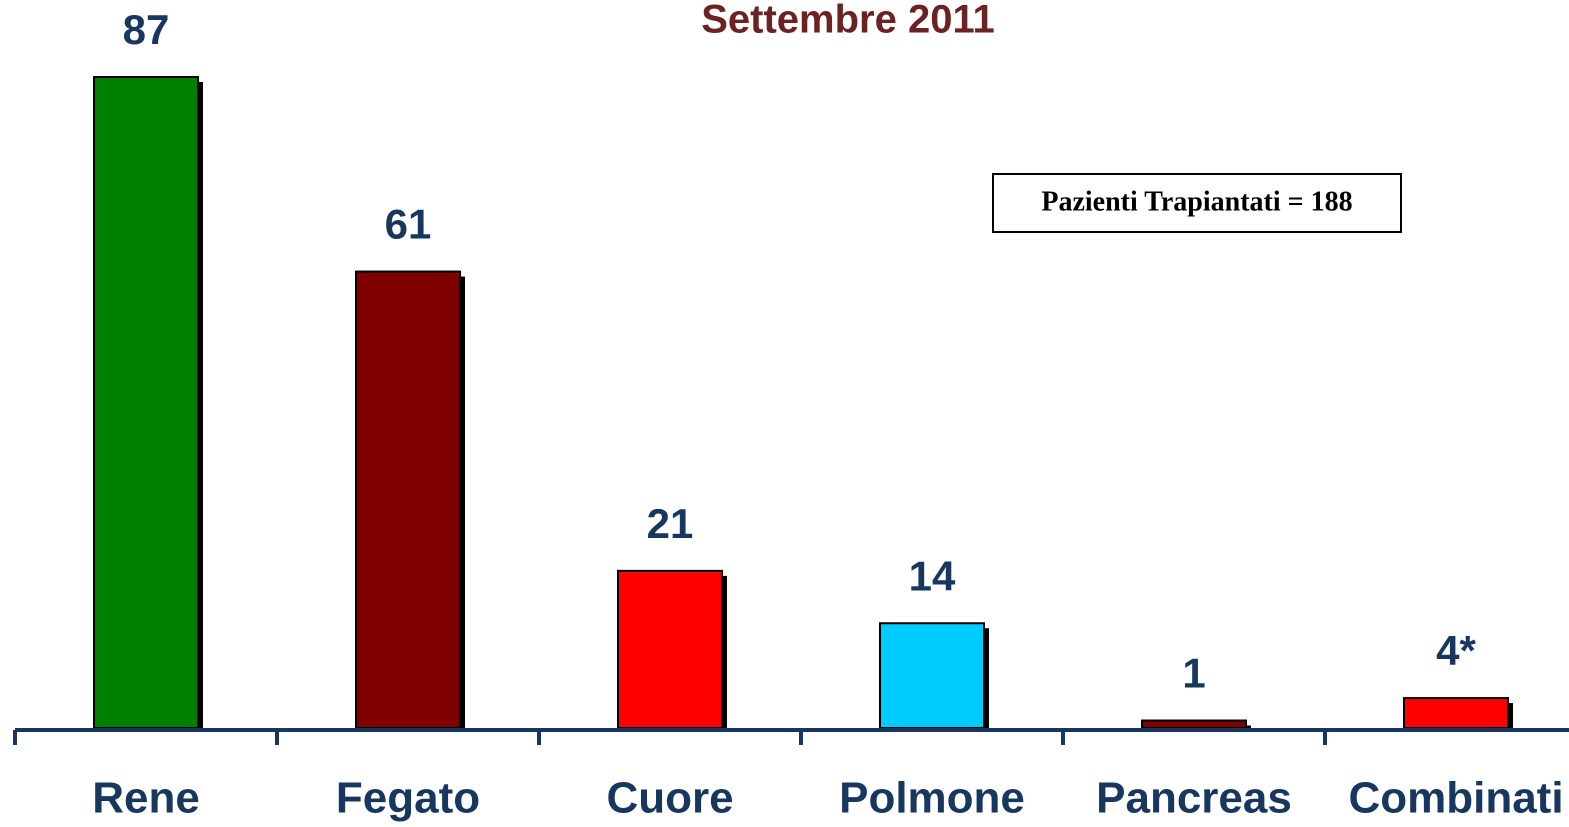 Image resolution: width=1569 pixels, height=827 pixels. I want to click on data-label: 4*, so click(1456, 650).